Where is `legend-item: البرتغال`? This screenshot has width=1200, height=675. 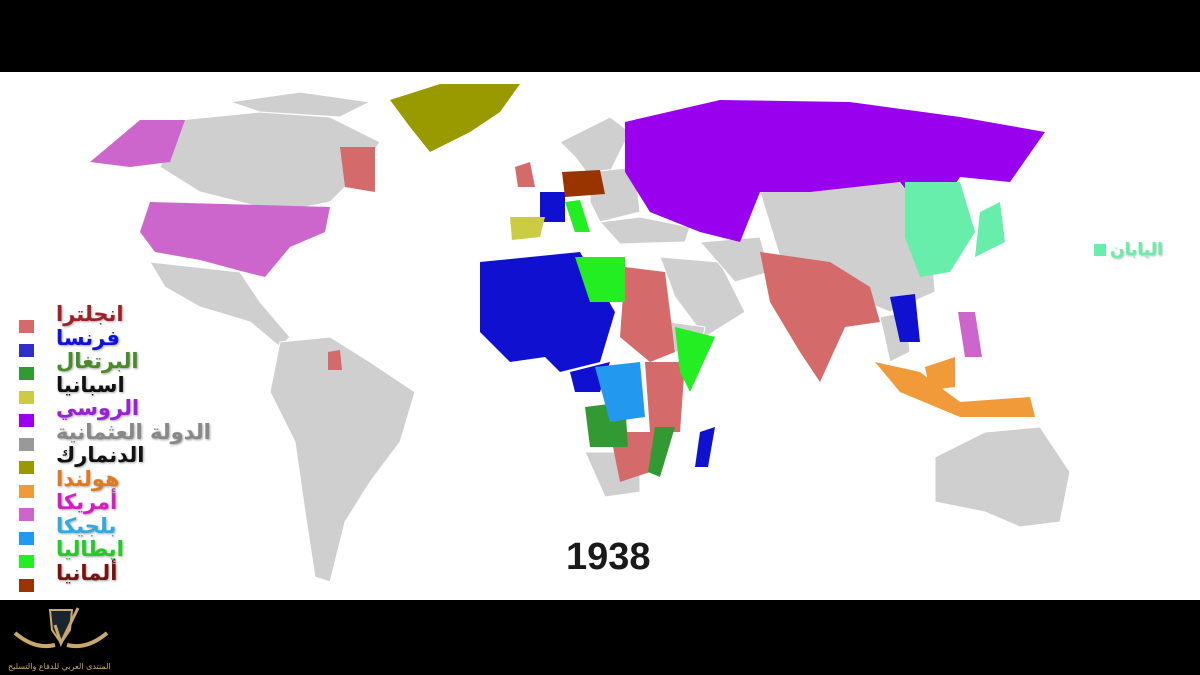 legend-item: البرتغال is located at coordinates (91, 364).